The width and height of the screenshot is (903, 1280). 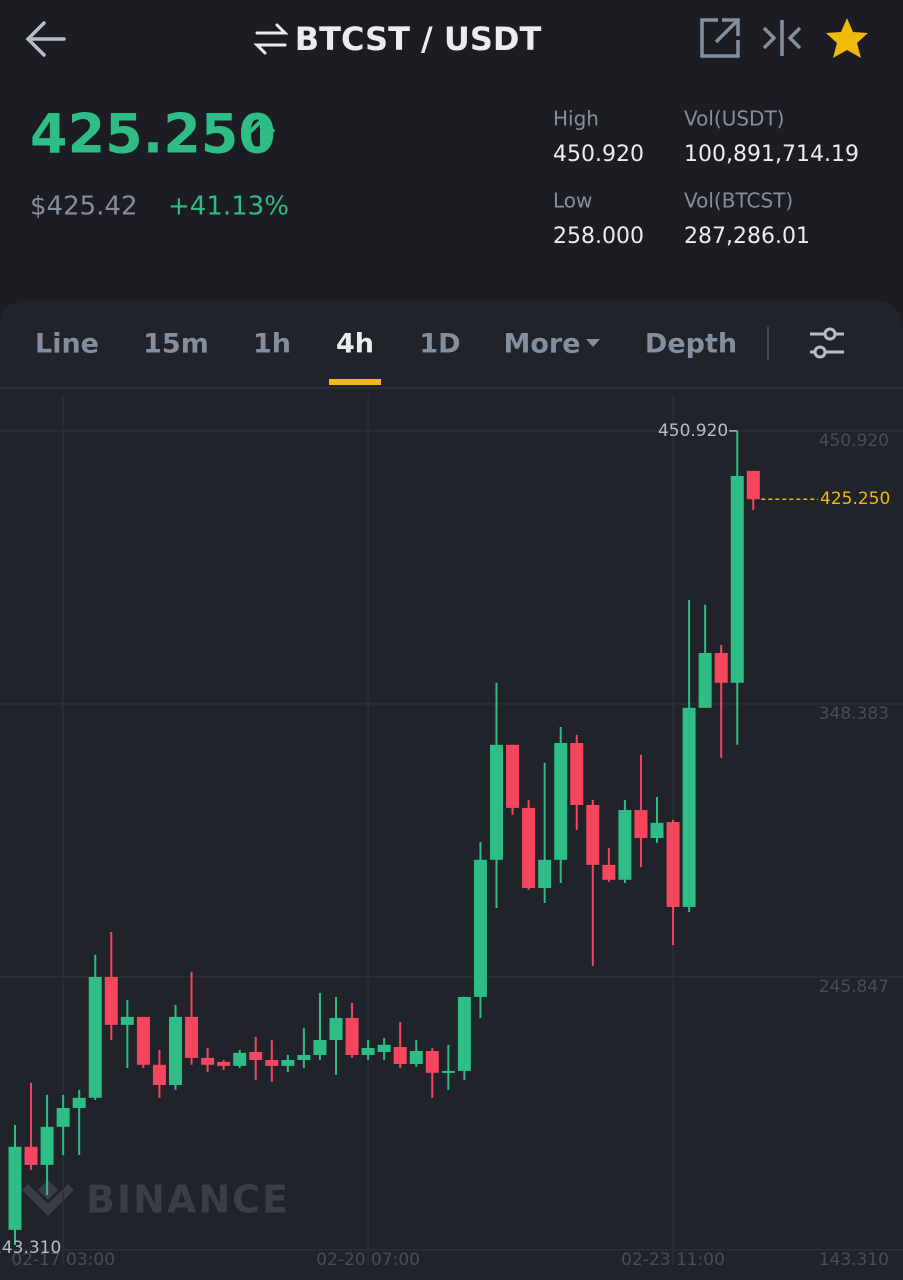 What do you see at coordinates (188, 1200) in the screenshot?
I see `watermark: BINANCE` at bounding box center [188, 1200].